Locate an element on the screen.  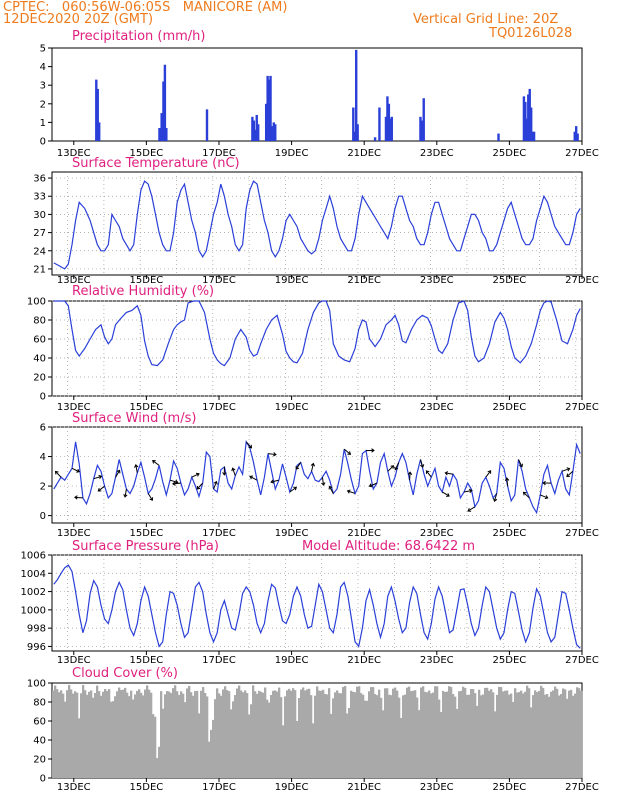
header-run-date: 12DEC2020 20Z (GMT) is located at coordinates (78, 19).